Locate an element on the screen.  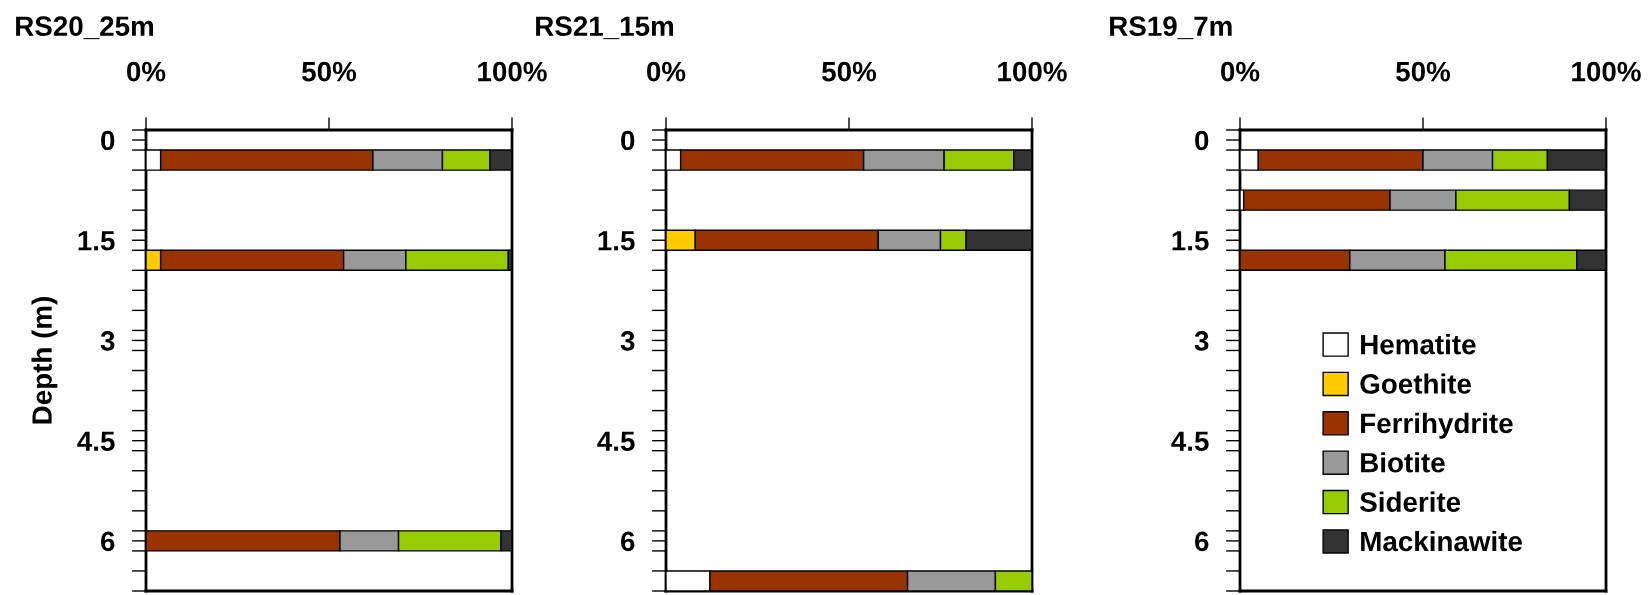
legend-label: Ferrihydrite is located at coordinates (1437, 425).